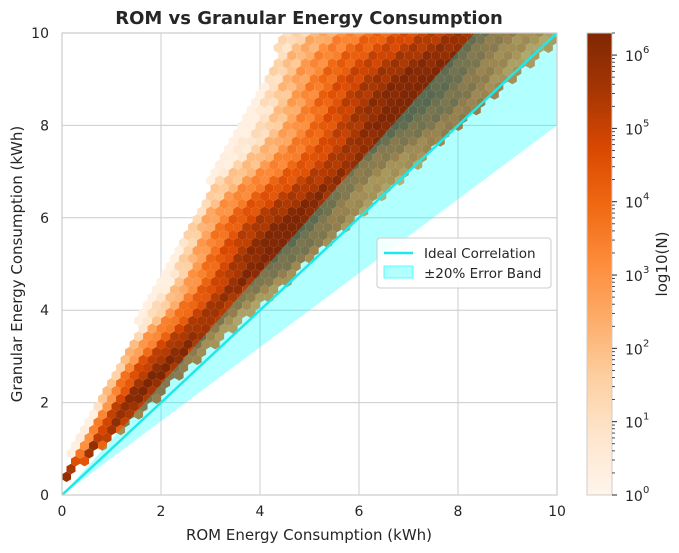 Image resolution: width=679 pixels, height=553 pixels. What do you see at coordinates (312, 512) in the screenshot?
I see `x-tick-labels: 0 2 4 6 8 10` at bounding box center [312, 512].